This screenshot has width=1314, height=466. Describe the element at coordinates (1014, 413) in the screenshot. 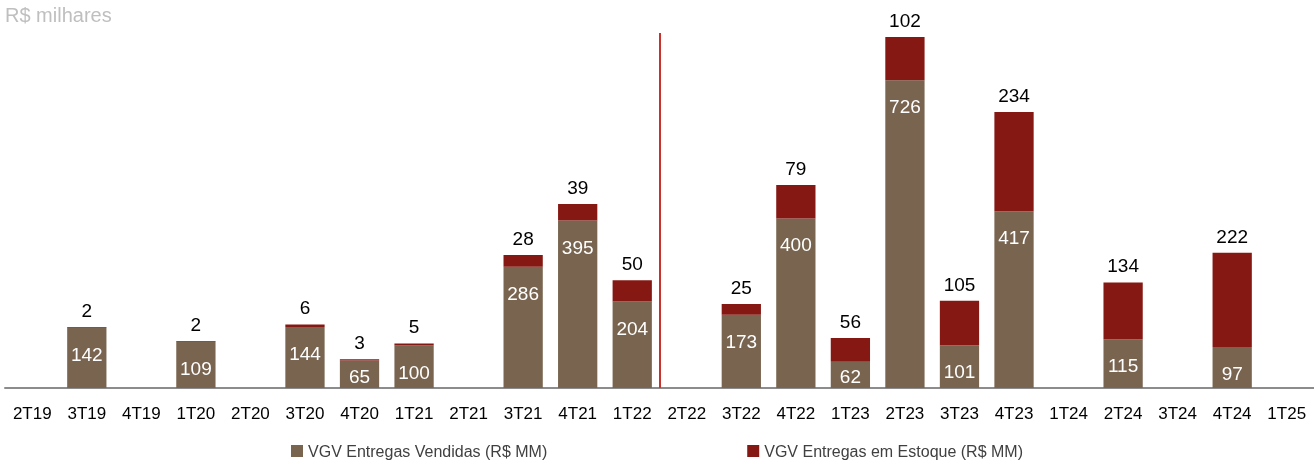

I see `x-tick-label: 4T23` at that location.